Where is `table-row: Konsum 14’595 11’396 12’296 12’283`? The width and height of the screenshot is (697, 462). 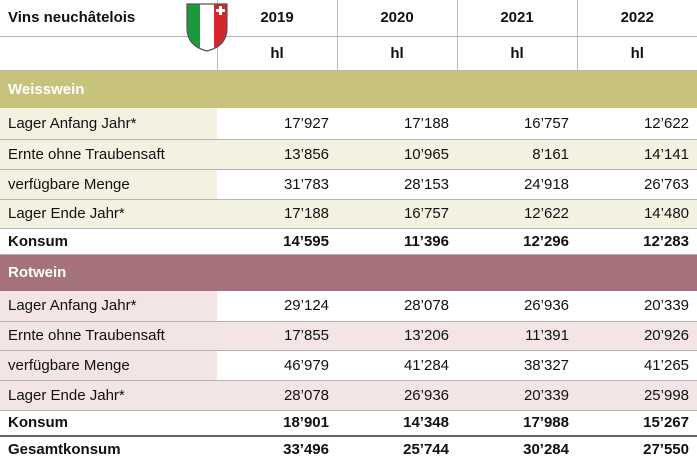 table-row: Konsum 14’595 11’396 12’296 12’283 is located at coordinates (348, 241).